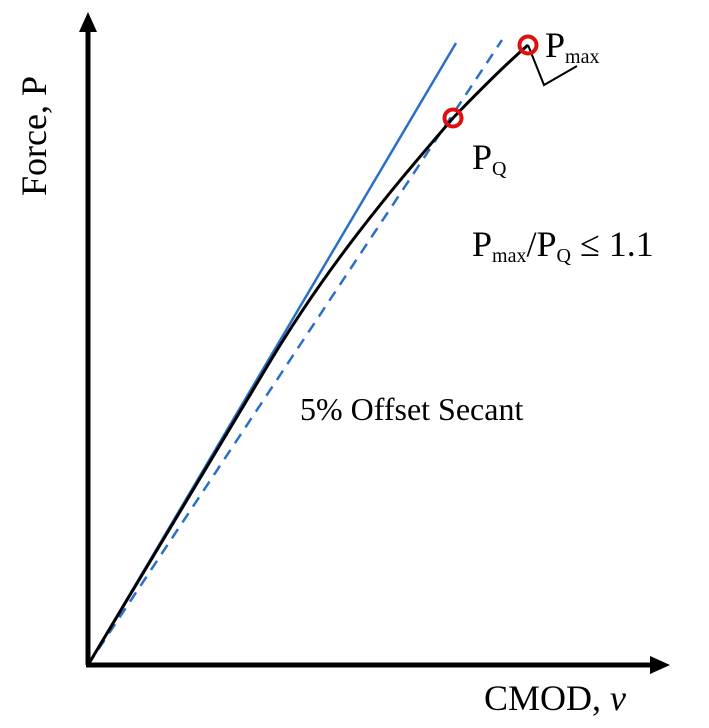 This screenshot has height=728, width=709. I want to click on x-axis-variable: v, so click(618, 698).